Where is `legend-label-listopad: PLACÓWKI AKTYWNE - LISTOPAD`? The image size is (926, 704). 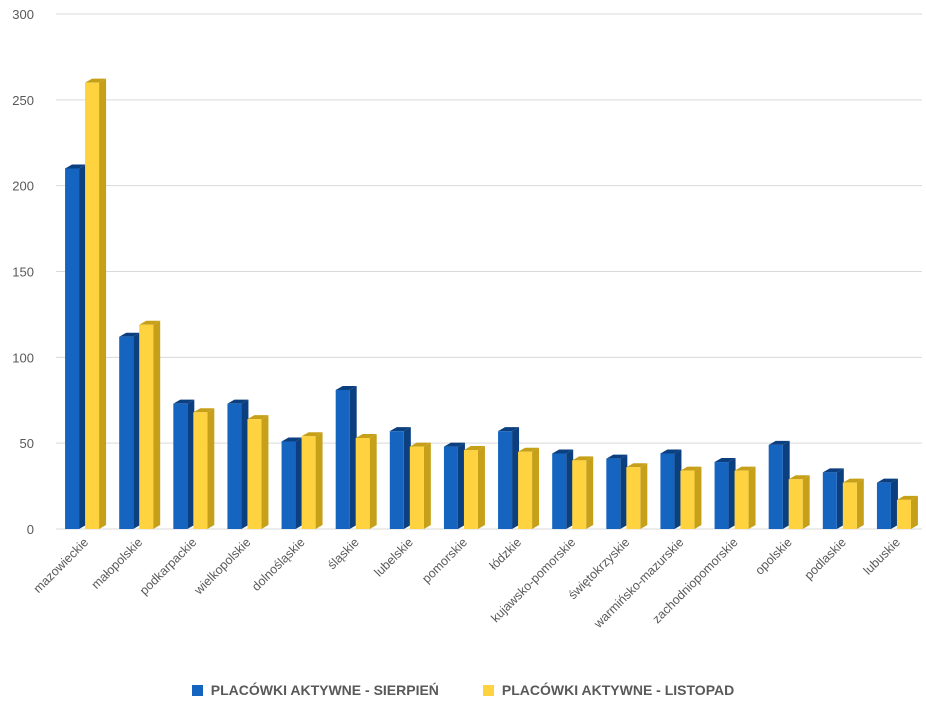 legend-label-listopad: PLACÓWKI AKTYWNE - LISTOPAD is located at coordinates (618, 690).